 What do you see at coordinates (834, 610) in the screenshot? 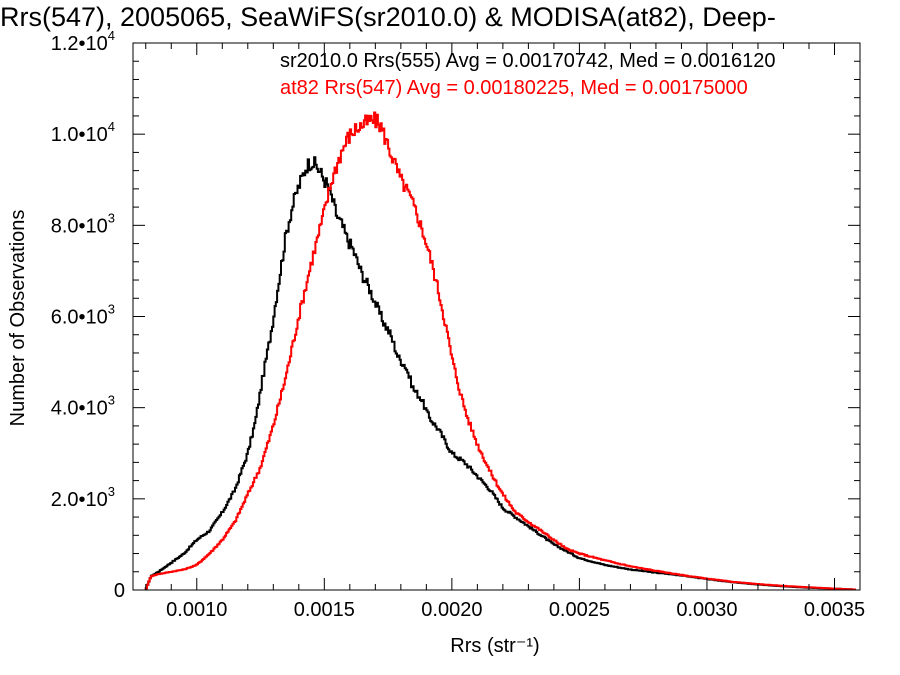
I see `x-tick-label: 0.0035` at bounding box center [834, 610].